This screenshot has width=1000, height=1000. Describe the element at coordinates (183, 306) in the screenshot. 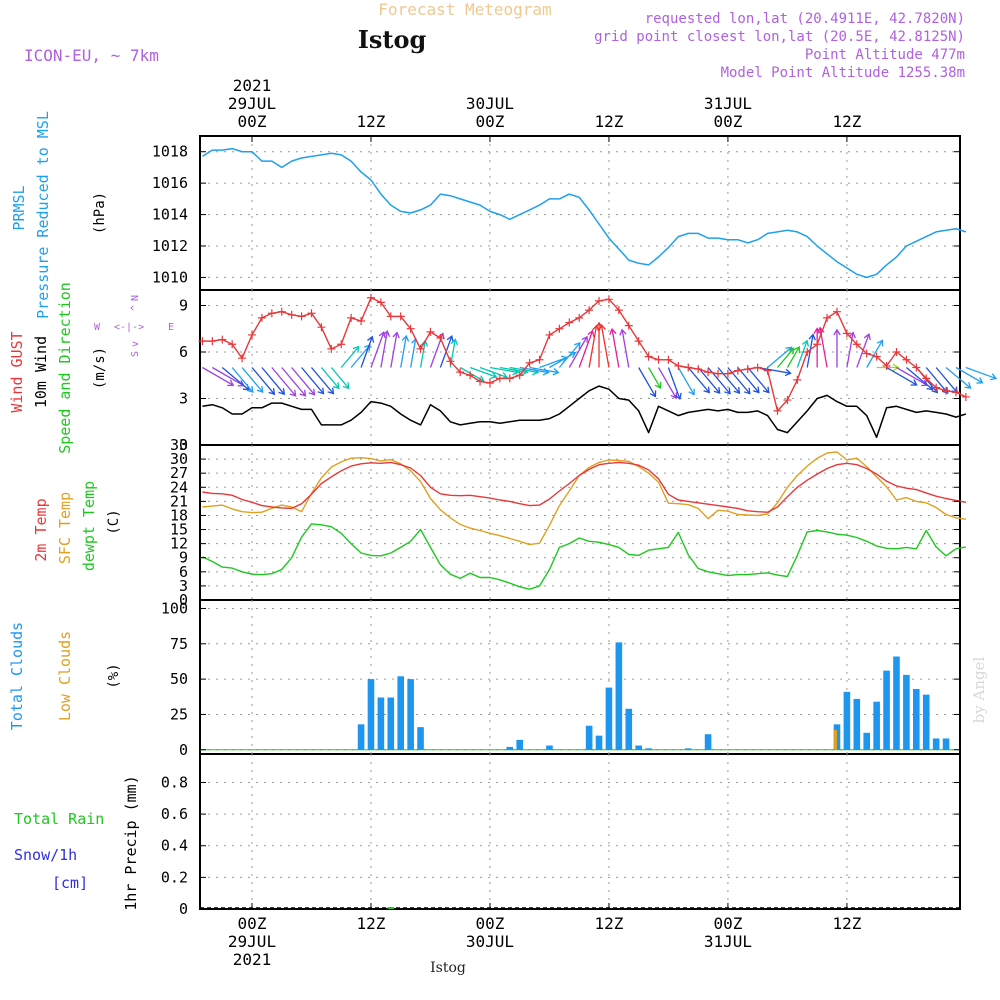

I see `y-tick-label: 9` at that location.